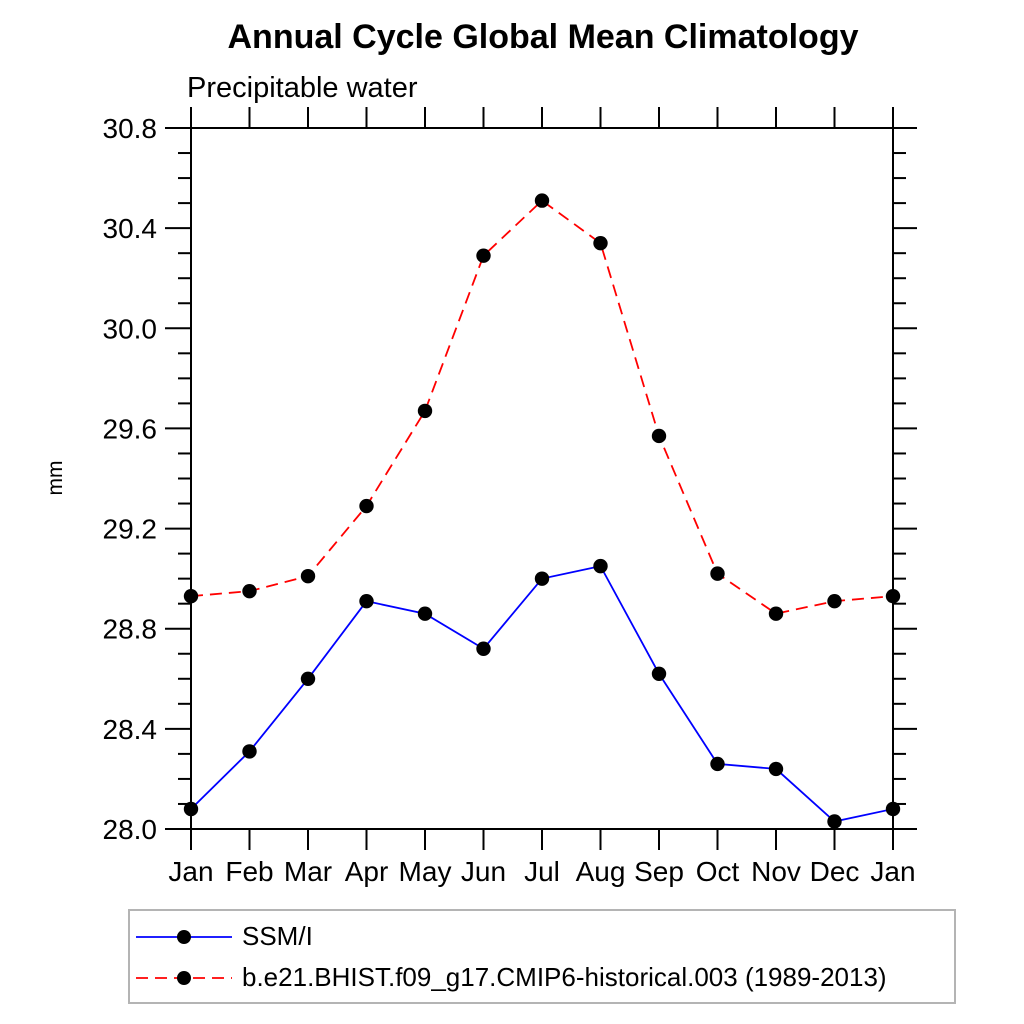 This screenshot has width=1024, height=1024. I want to click on y-tick-label: 28.0, so click(130, 829).